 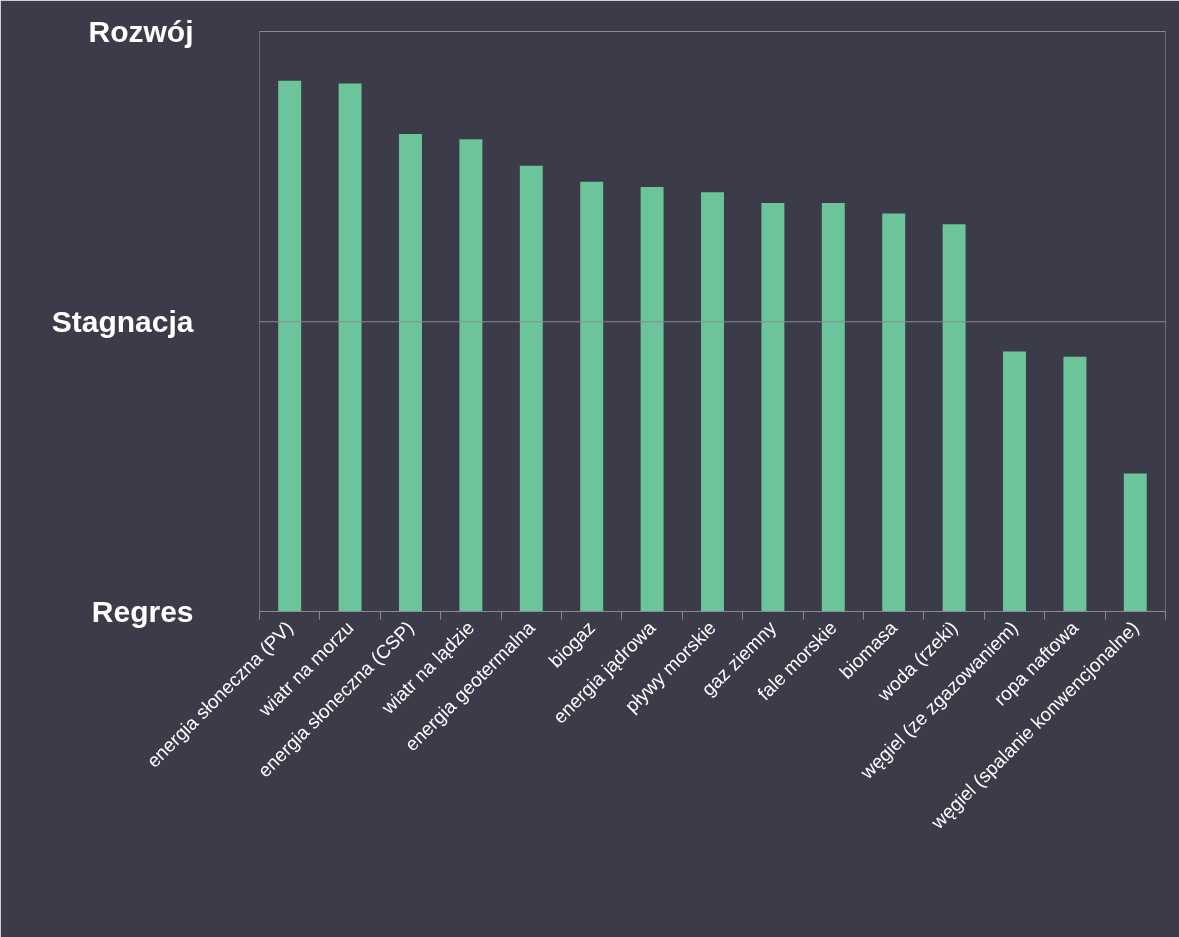 I want to click on text: Rozwój, so click(x=141, y=31).